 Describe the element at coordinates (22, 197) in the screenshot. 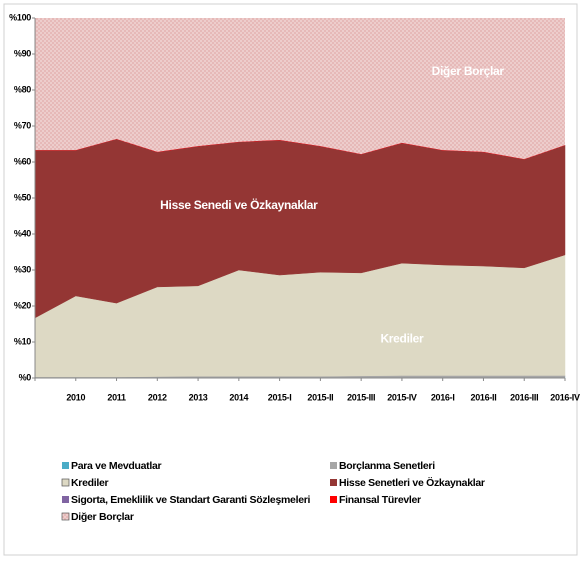

I see `y-tick-label: %50` at that location.